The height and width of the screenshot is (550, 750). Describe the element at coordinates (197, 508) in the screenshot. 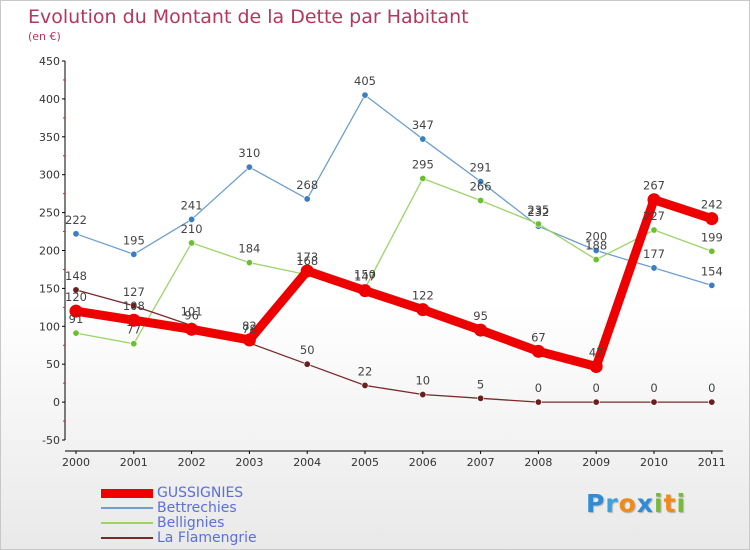

I see `legend-label-bettrechies: Bettrechies` at that location.